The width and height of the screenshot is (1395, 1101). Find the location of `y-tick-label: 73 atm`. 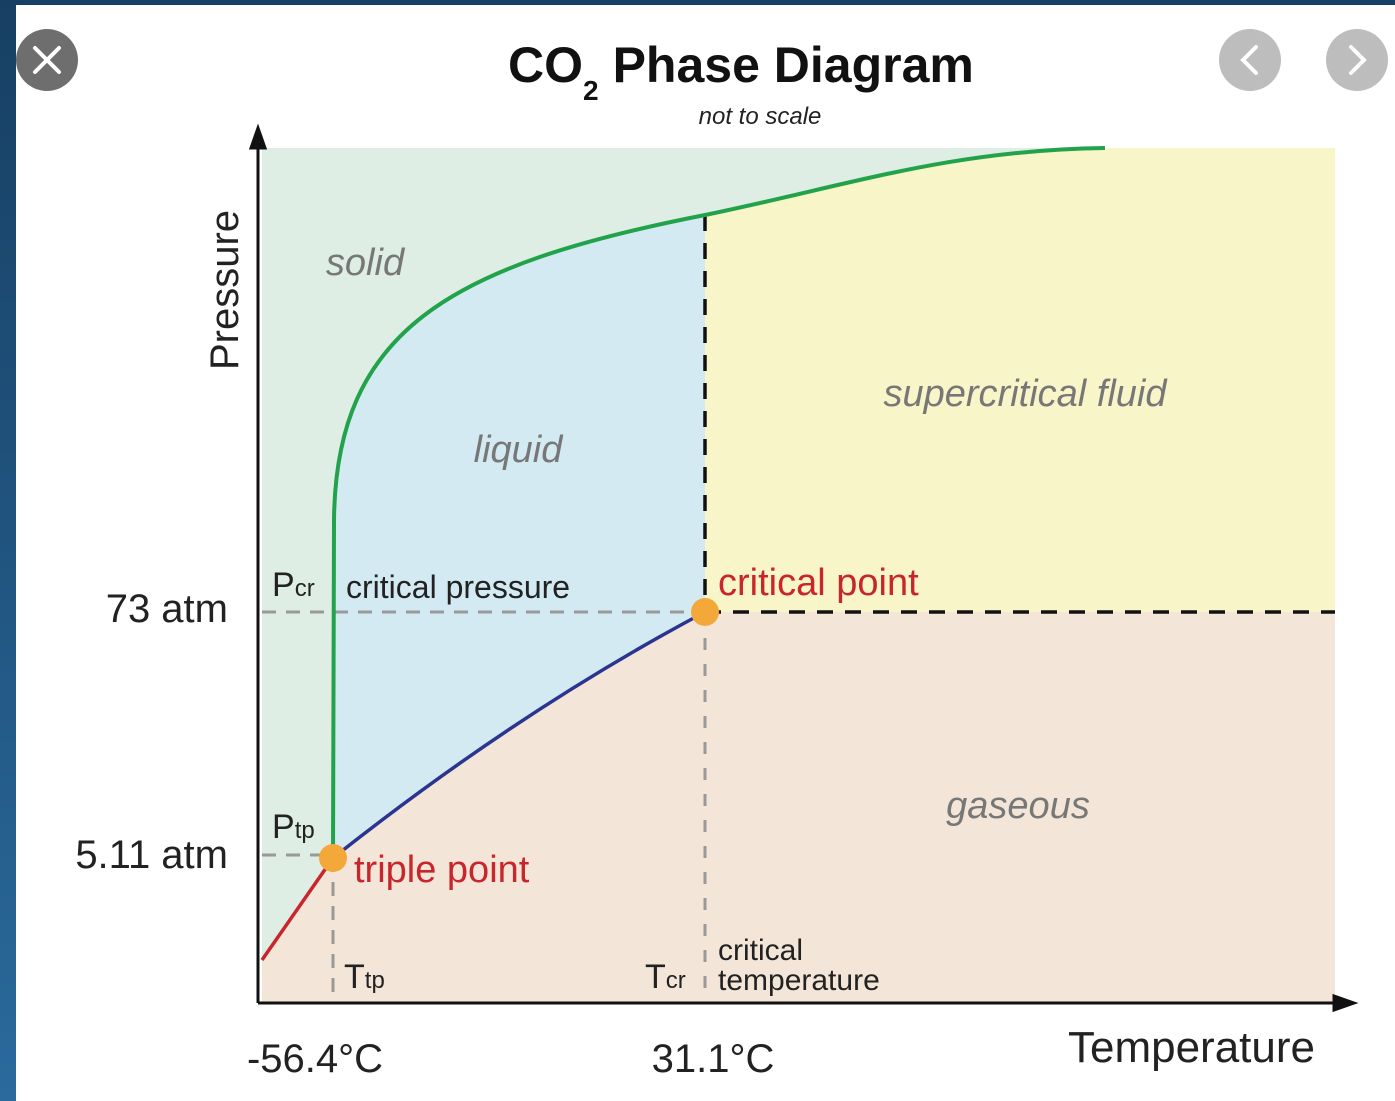

y-tick-label: 73 atm is located at coordinates (167, 609).